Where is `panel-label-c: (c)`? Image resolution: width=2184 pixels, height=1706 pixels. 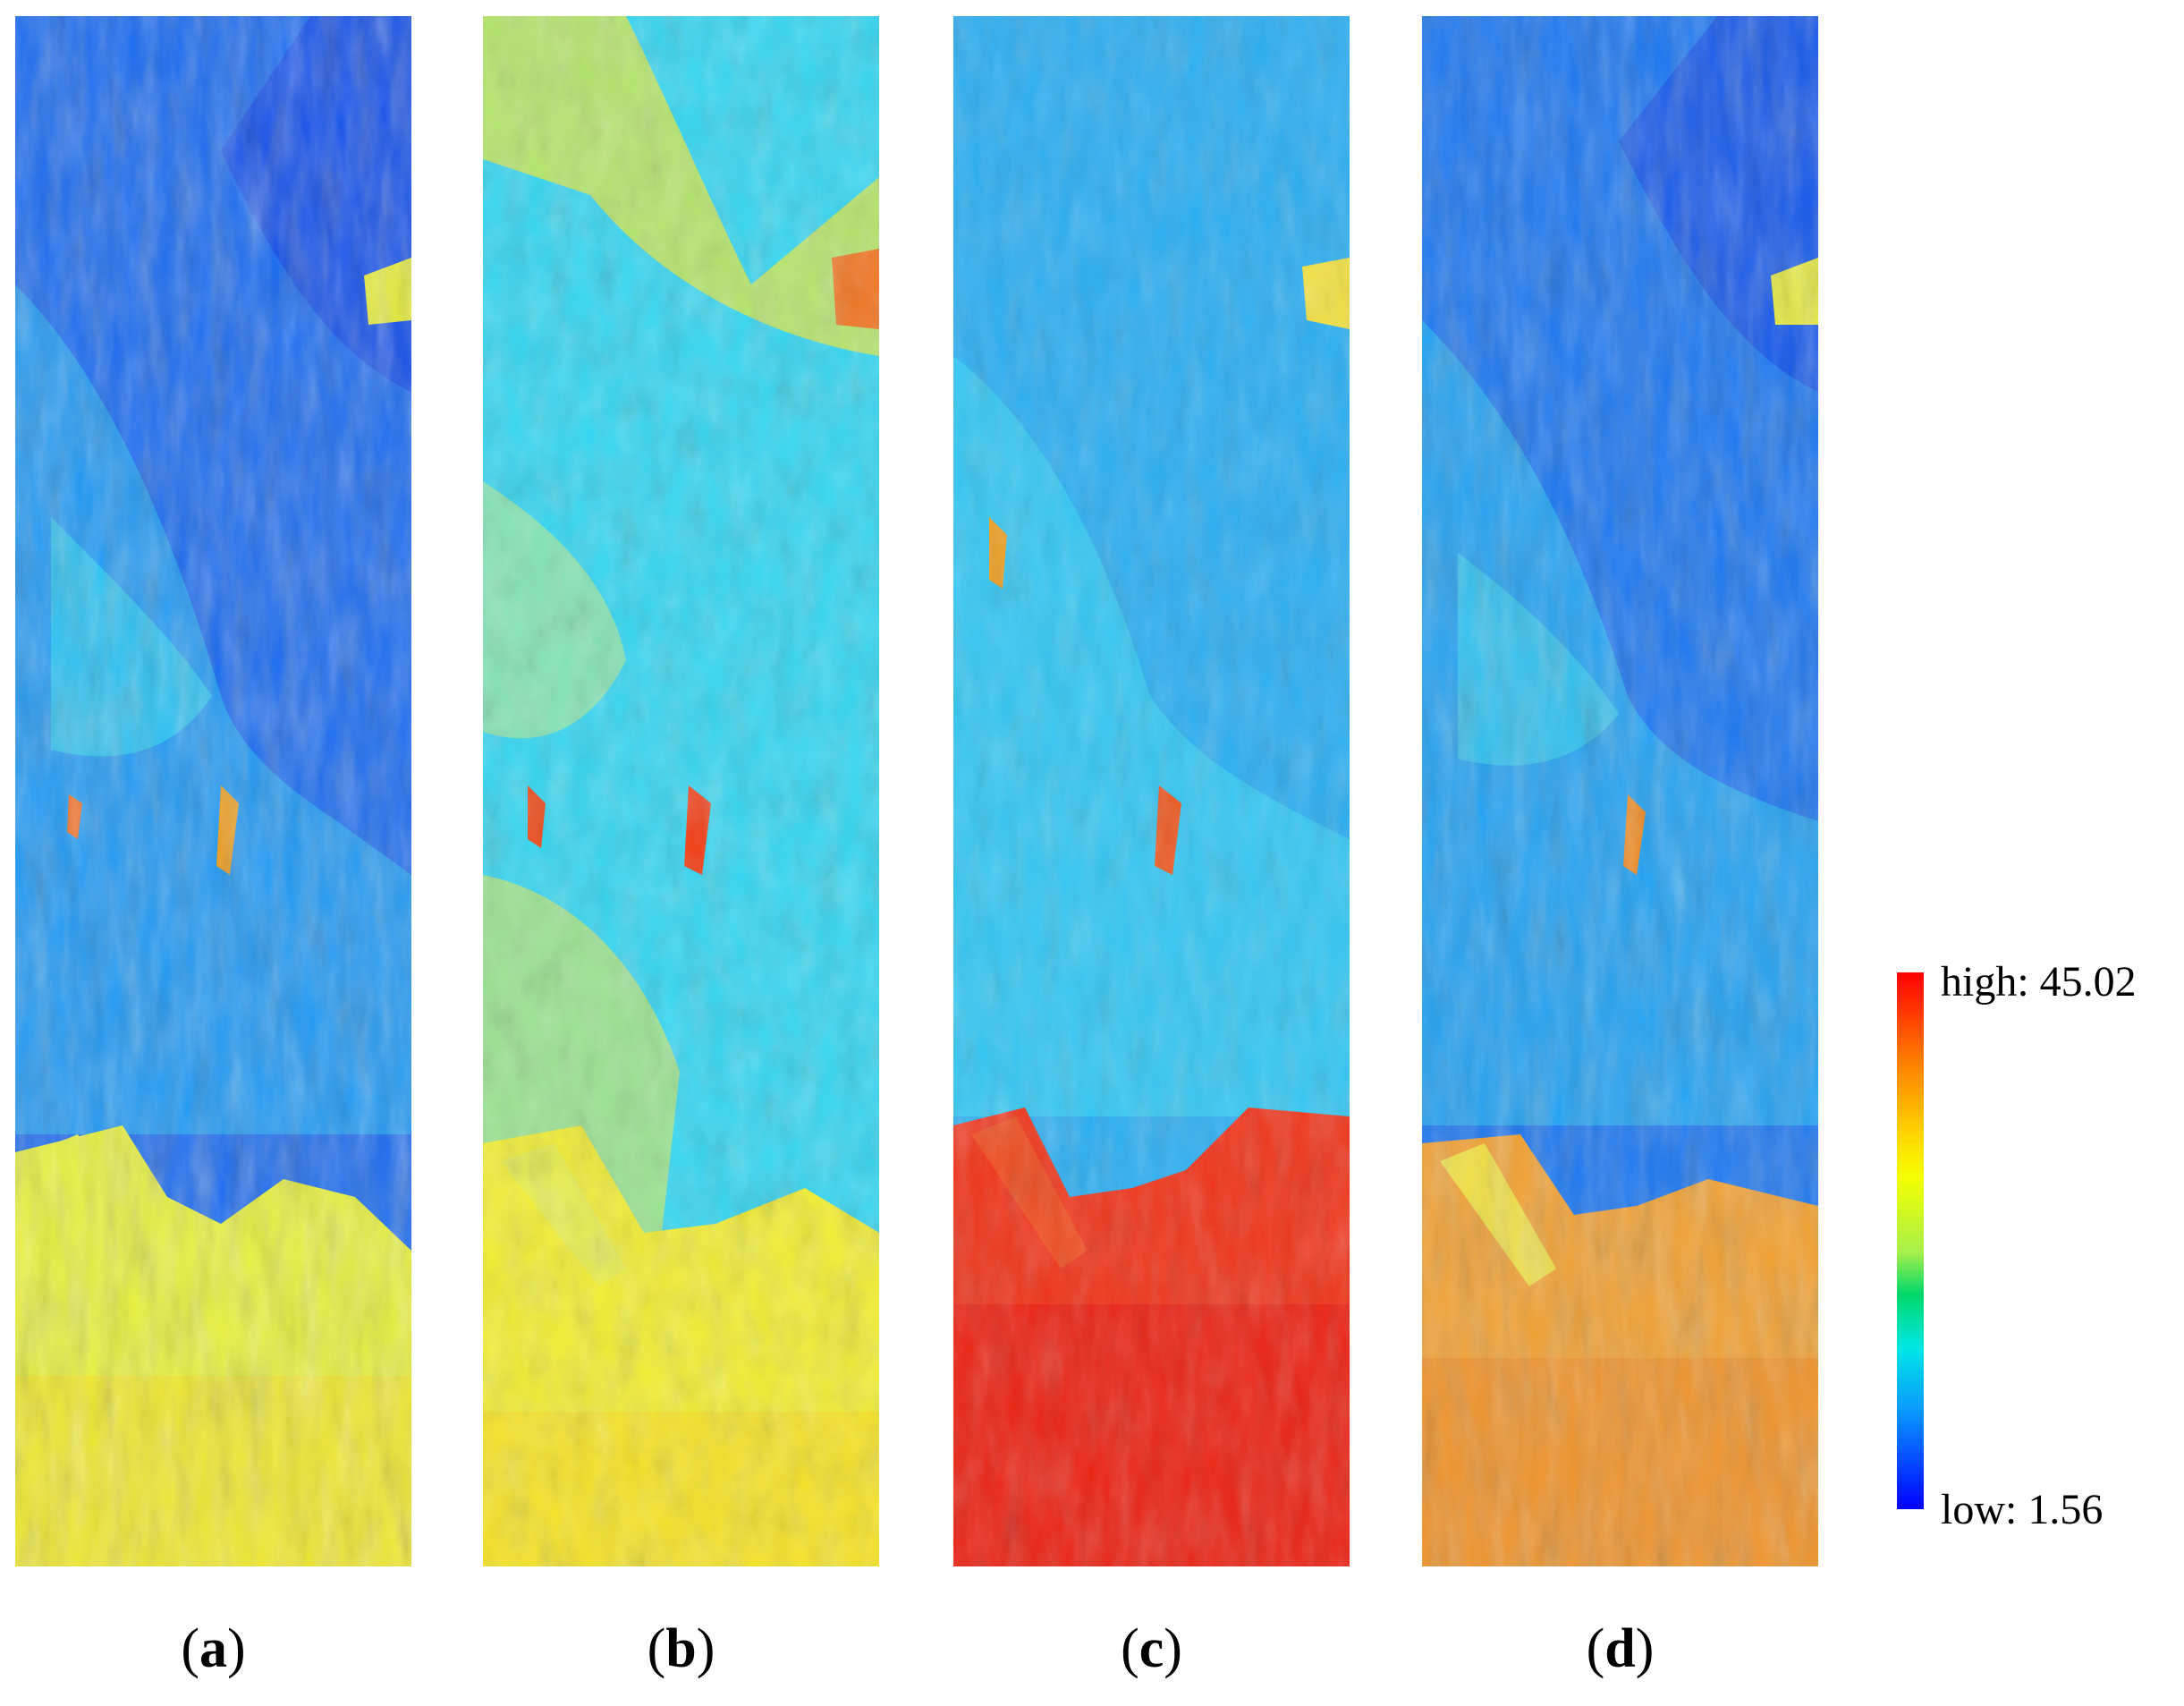
panel-label-c: (c) is located at coordinates (1151, 1648).